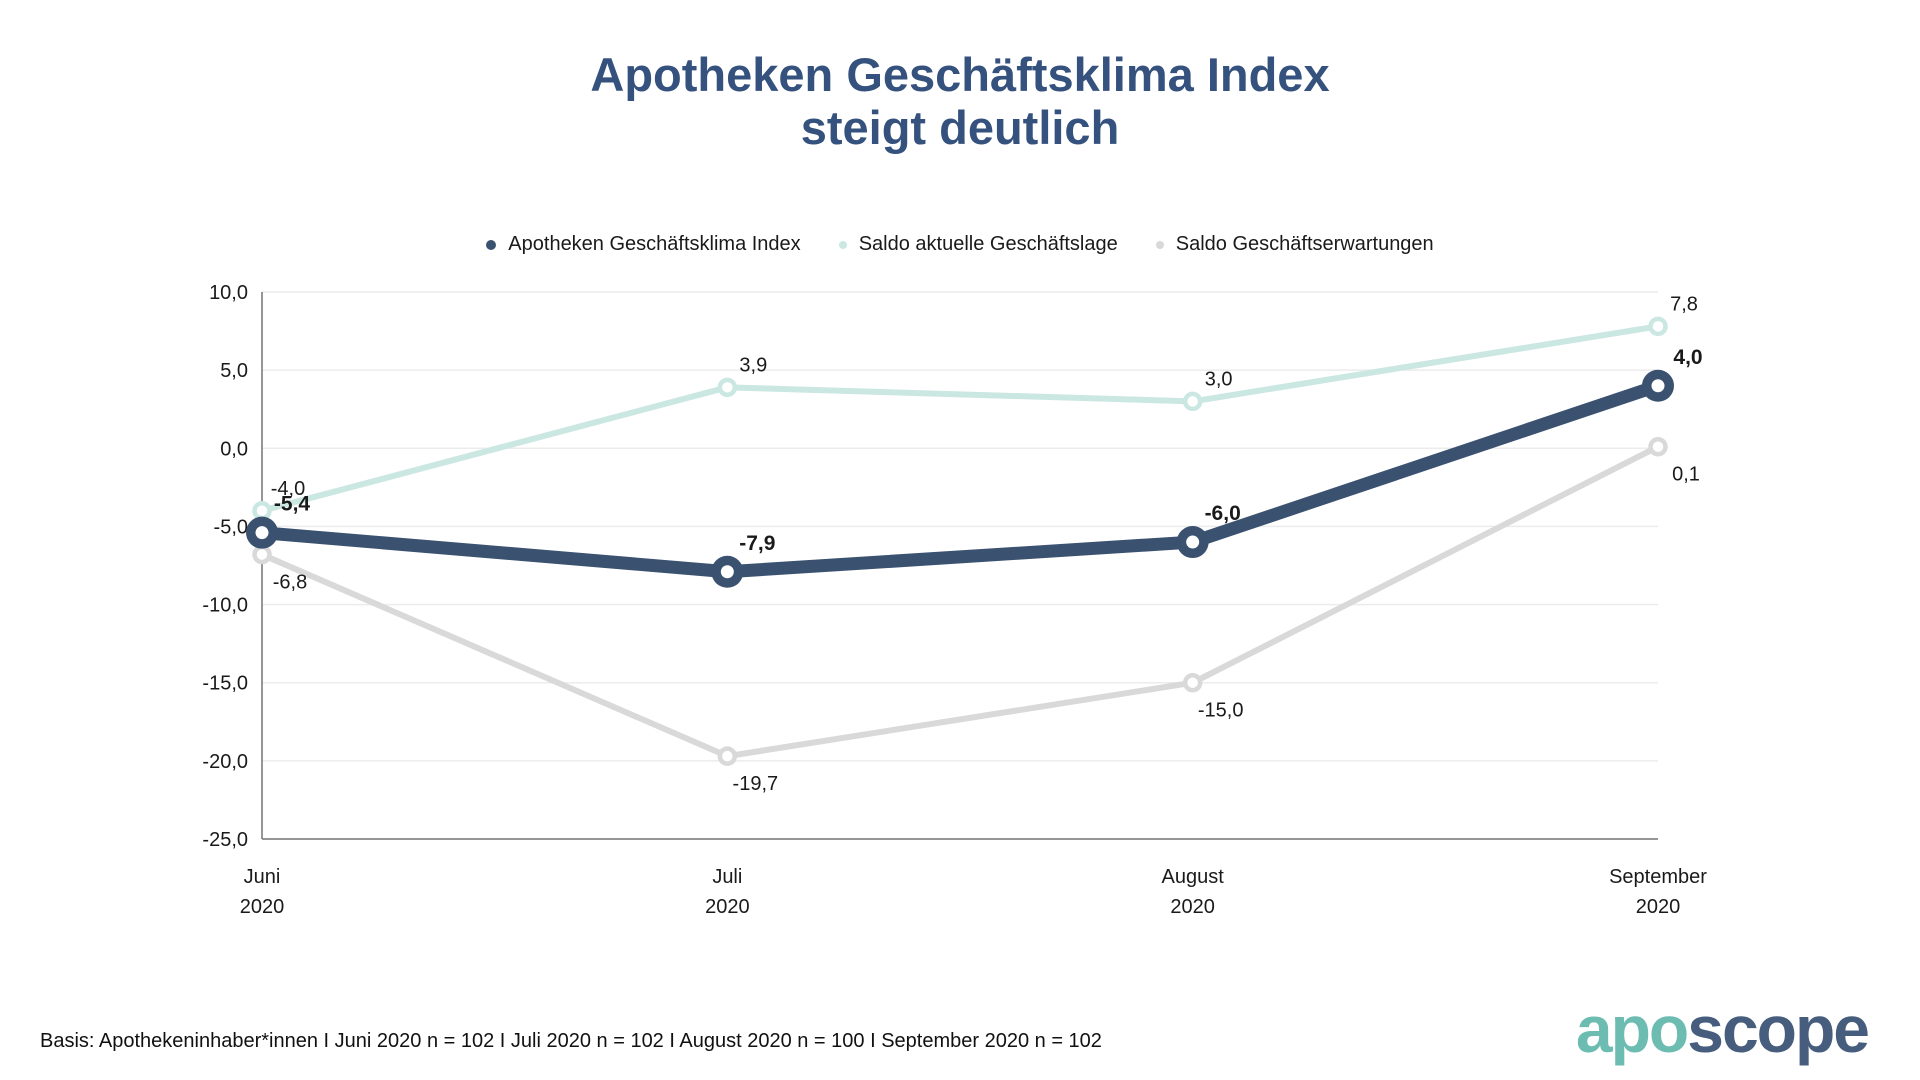  Describe the element at coordinates (654, 244) in the screenshot. I see `legend-label: Apotheken Geschäftsklima Index` at that location.